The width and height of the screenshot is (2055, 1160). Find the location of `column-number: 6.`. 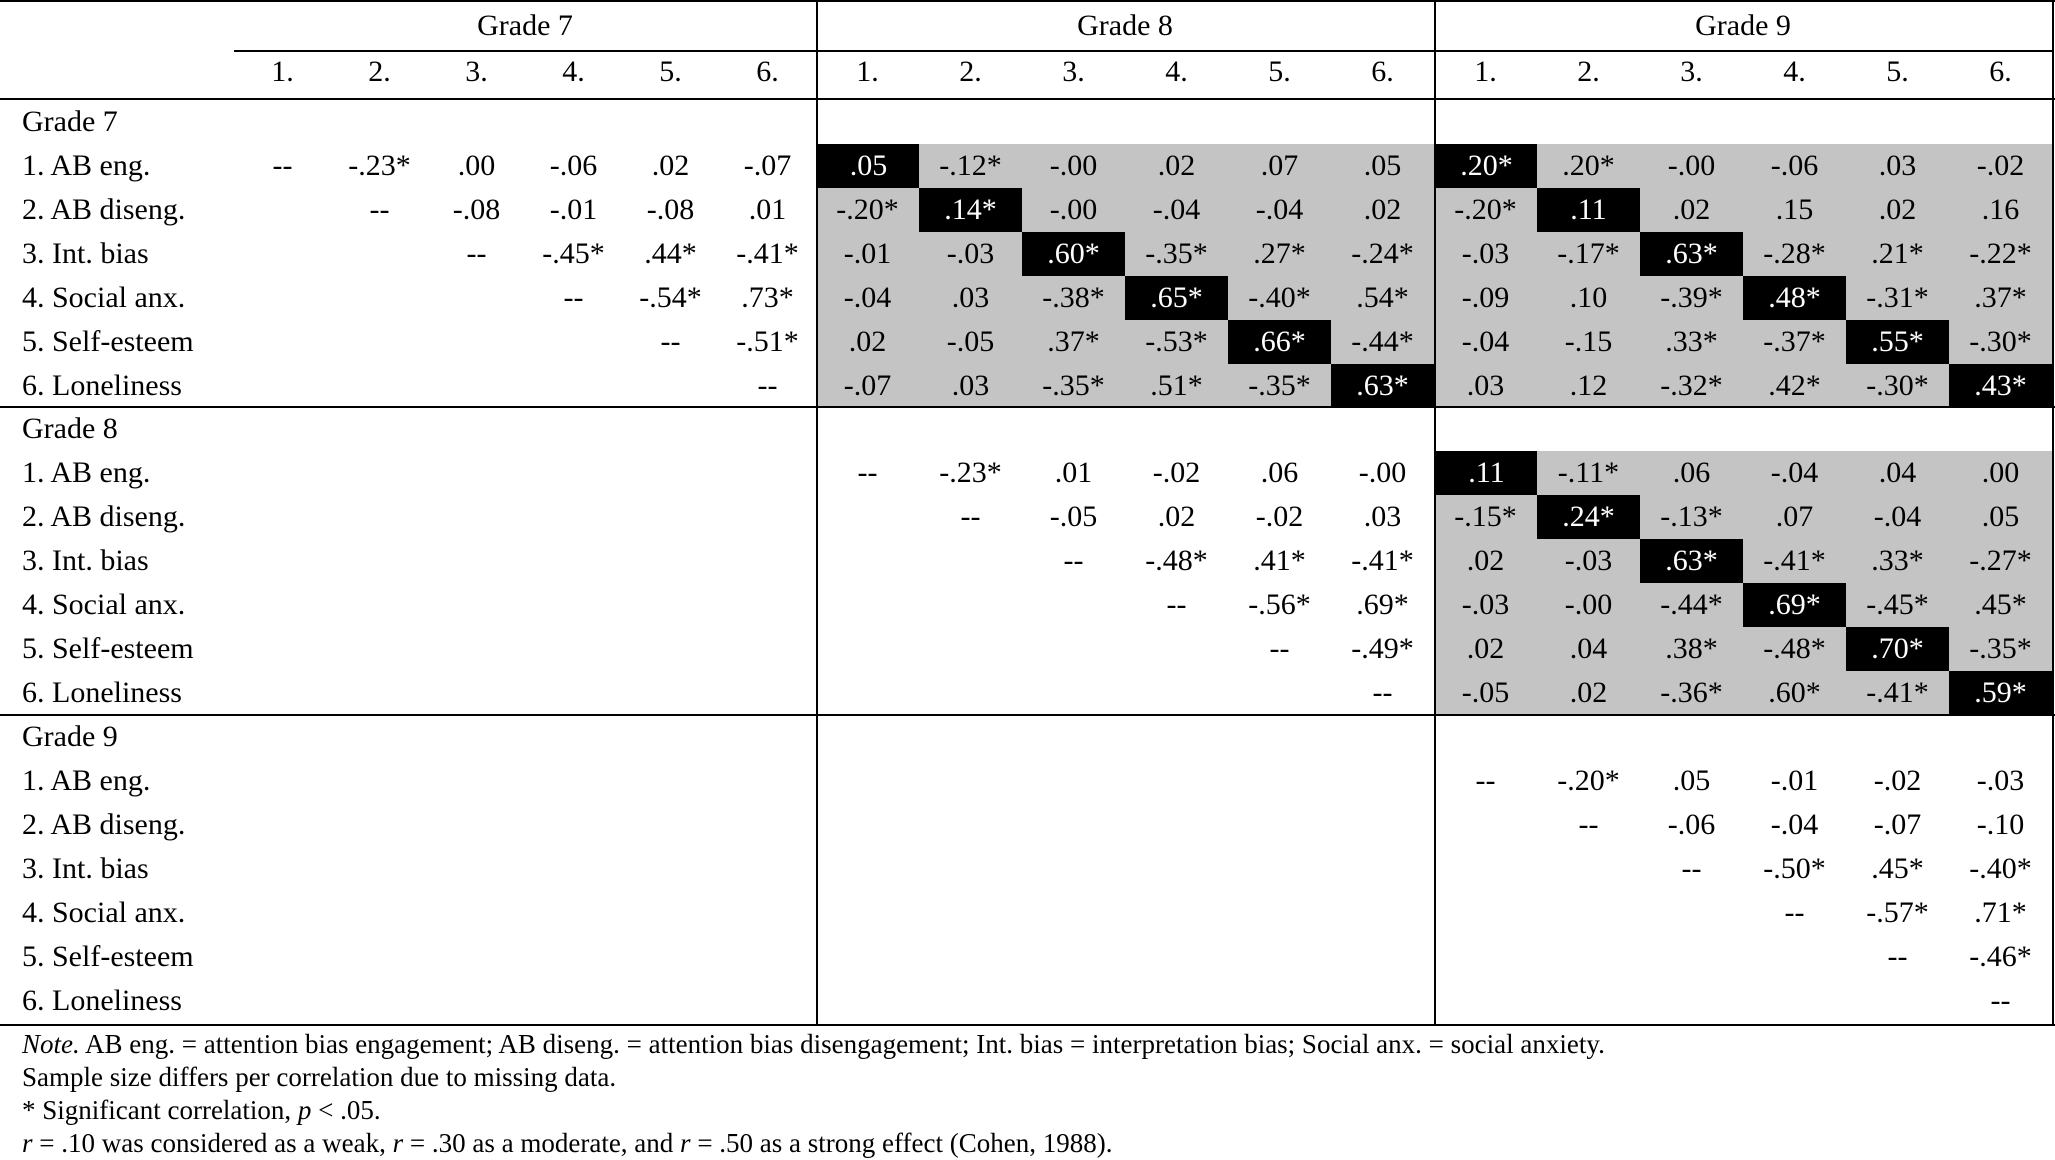

column-number: 6. is located at coordinates (2000, 71).